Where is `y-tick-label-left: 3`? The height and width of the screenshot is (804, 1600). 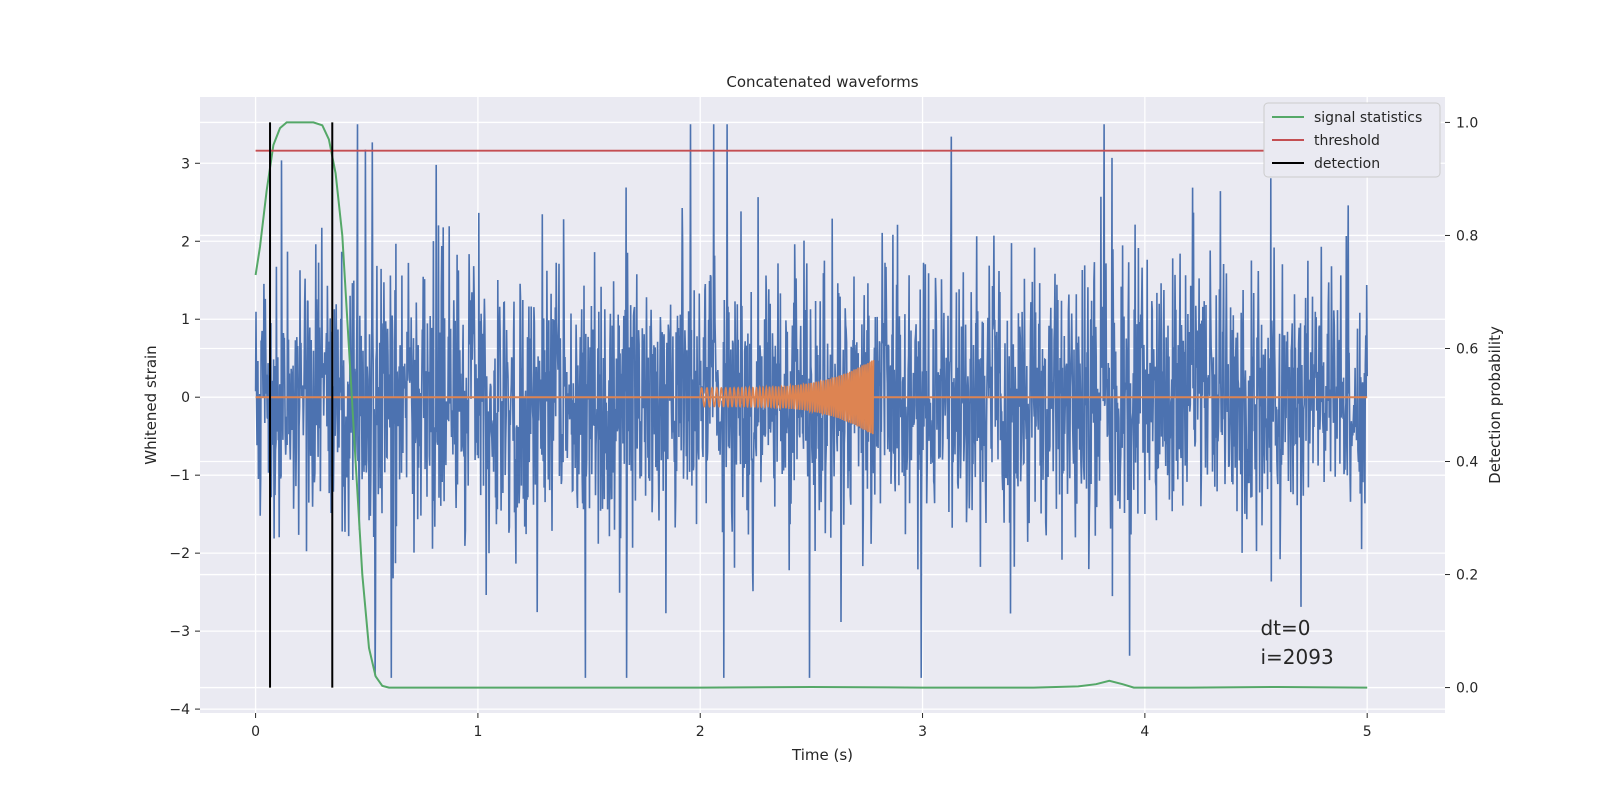 y-tick-label-left: 3 is located at coordinates (185, 164).